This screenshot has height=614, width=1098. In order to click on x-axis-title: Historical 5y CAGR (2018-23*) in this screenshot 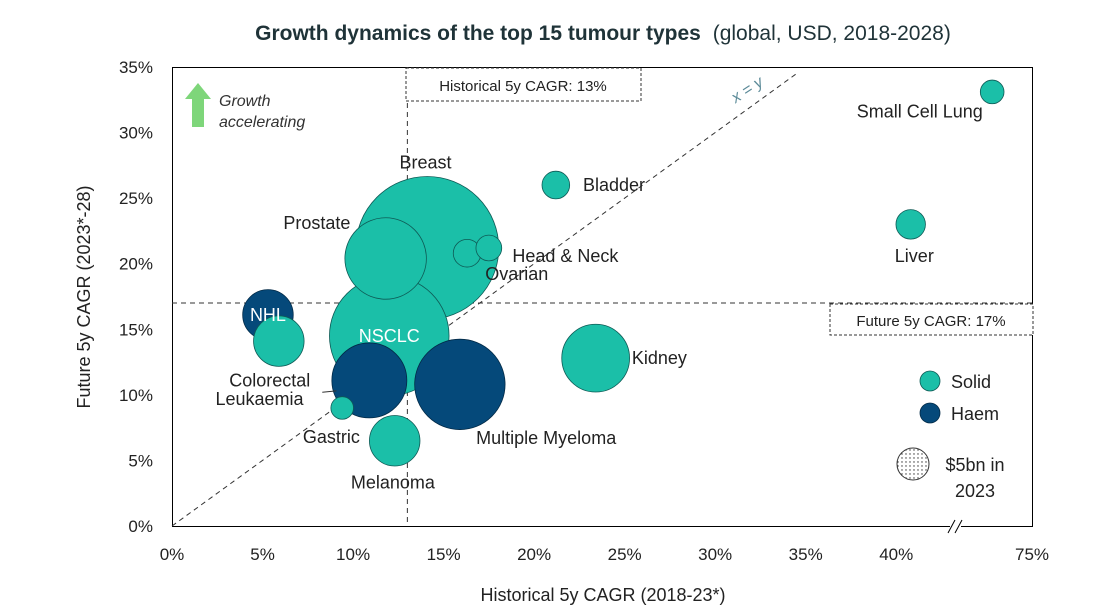, I will do `click(602, 595)`.